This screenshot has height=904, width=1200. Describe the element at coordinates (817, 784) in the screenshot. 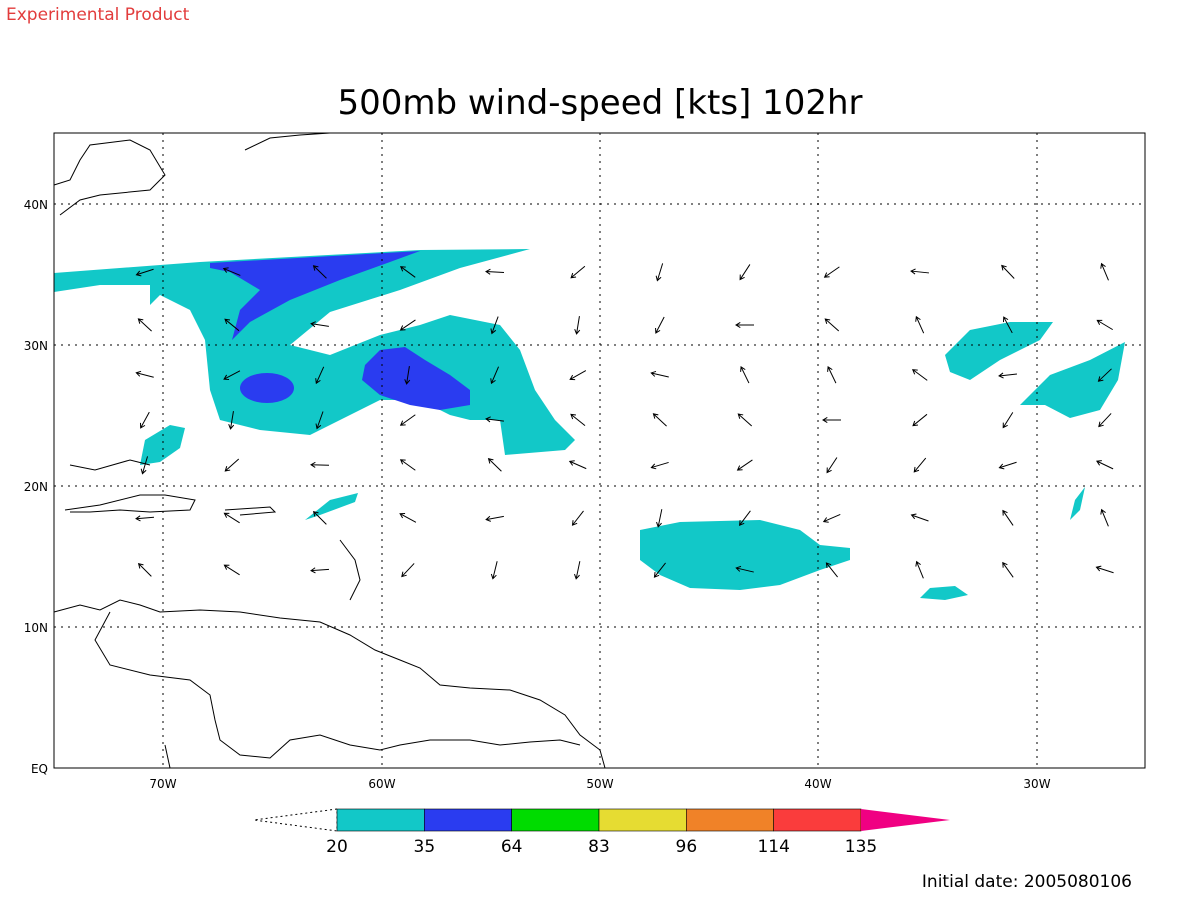

I see `lon-label: 40W` at that location.